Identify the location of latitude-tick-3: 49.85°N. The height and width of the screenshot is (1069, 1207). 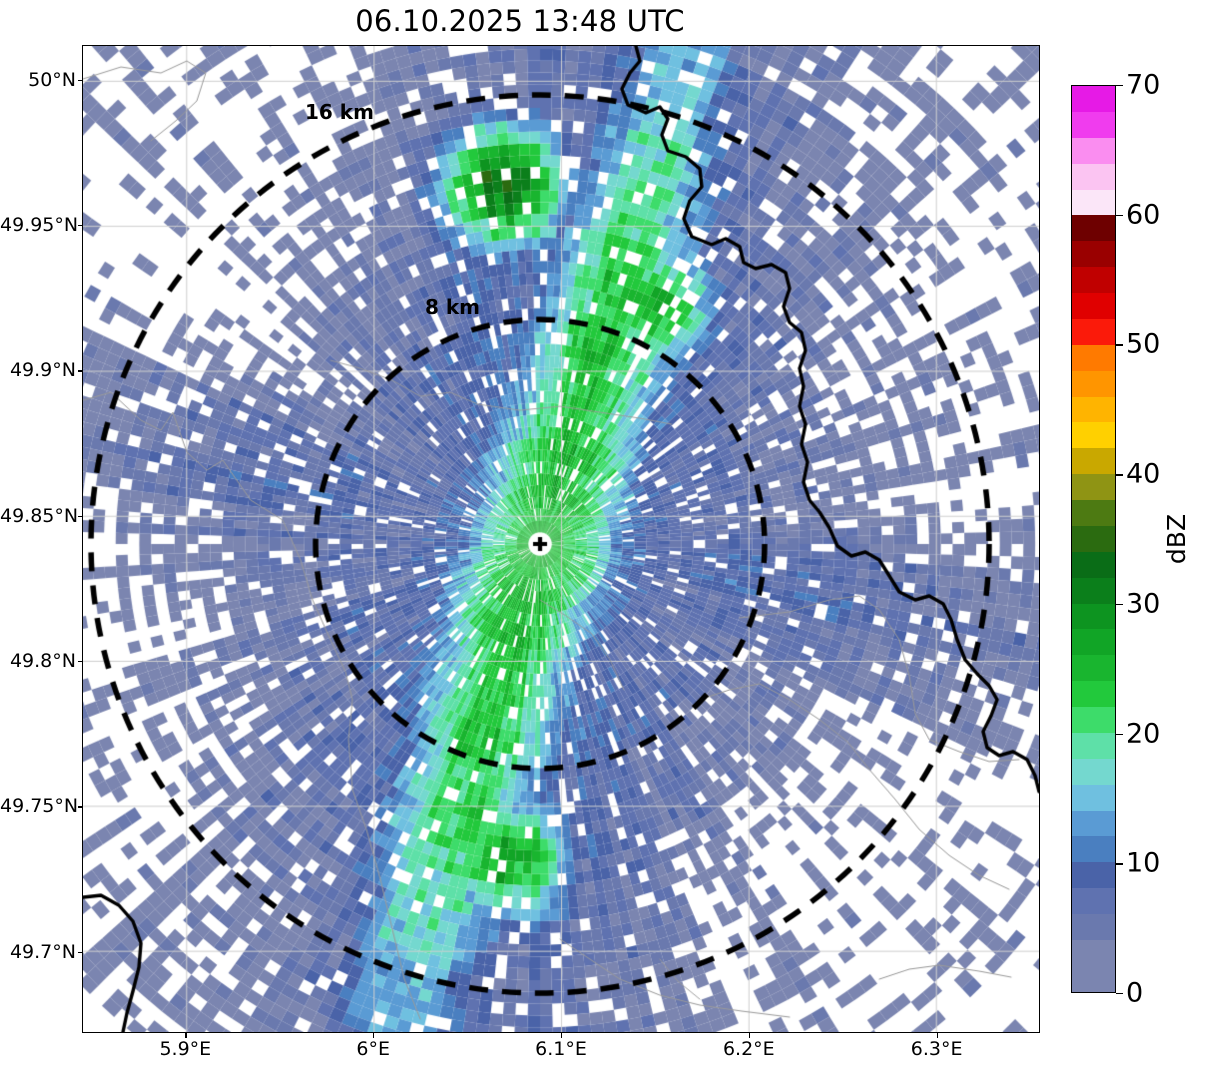
(39, 515).